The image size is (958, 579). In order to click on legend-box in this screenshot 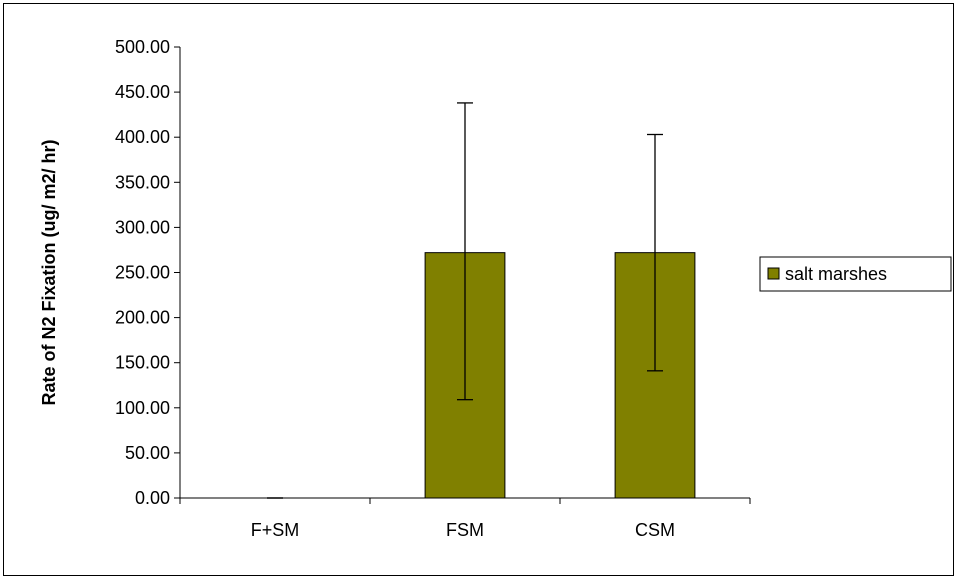, I will do `click(855, 274)`.